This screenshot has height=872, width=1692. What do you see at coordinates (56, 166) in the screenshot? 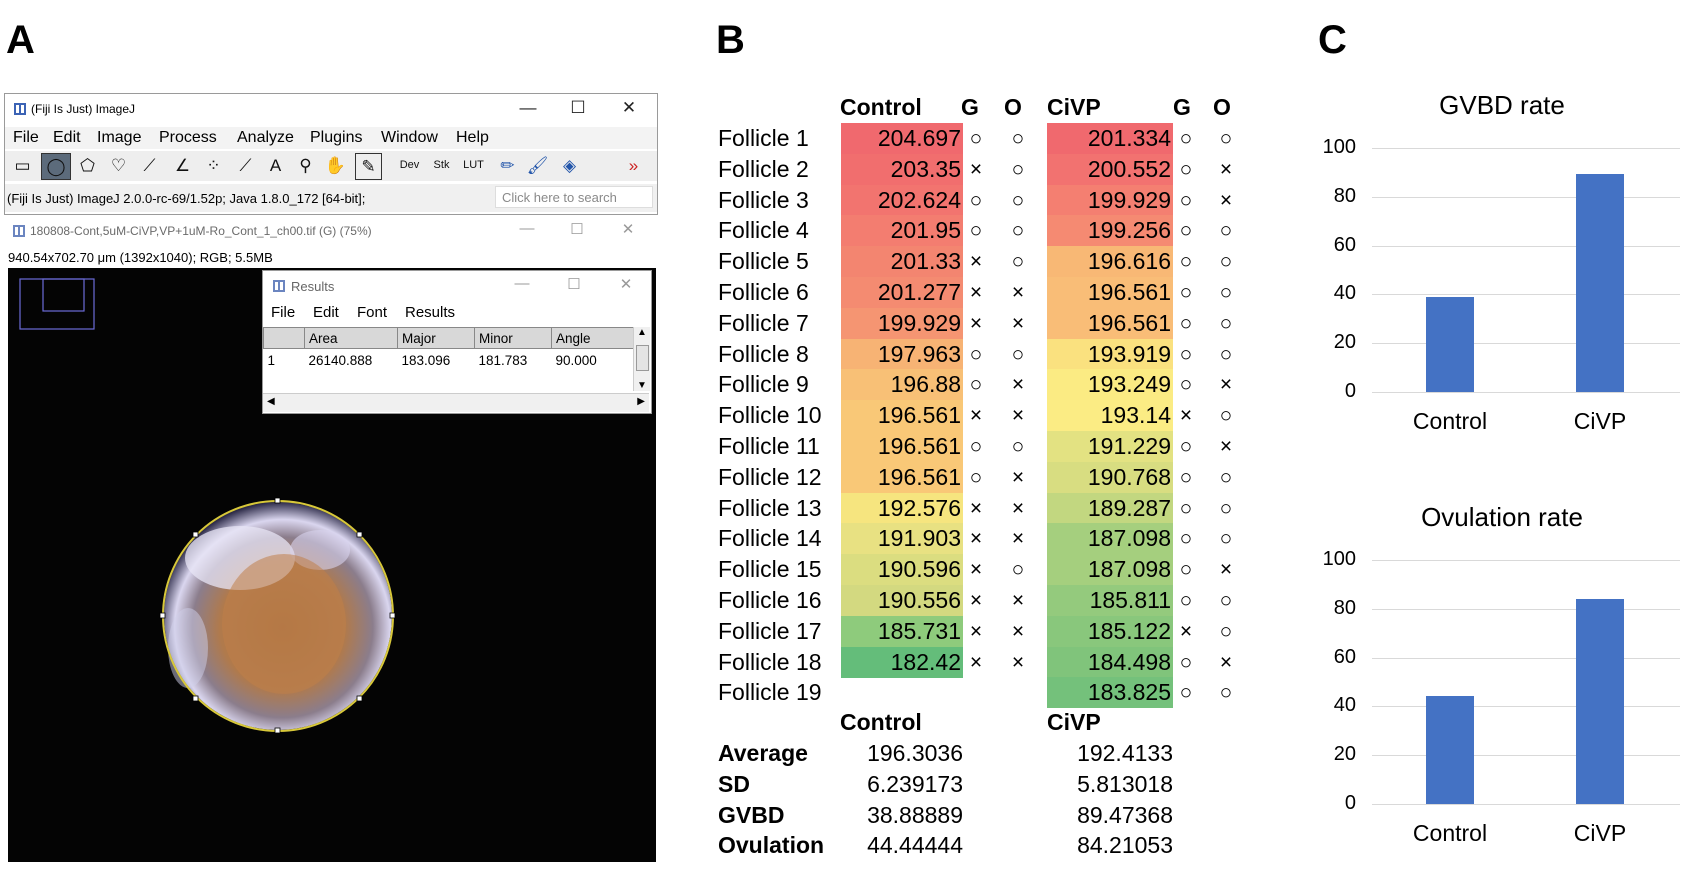
I see `oval-tool-icon: ◯` at bounding box center [56, 166].